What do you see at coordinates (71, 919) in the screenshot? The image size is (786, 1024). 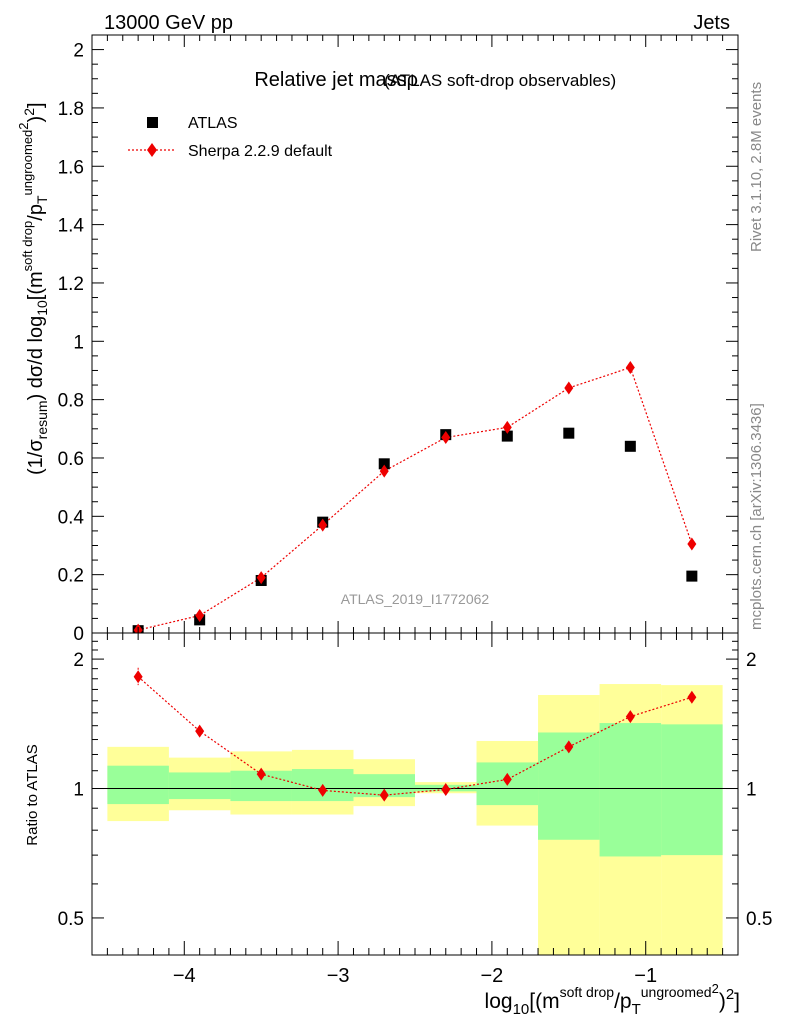 I see `ratio-ytick-label: 0.5` at bounding box center [71, 919].